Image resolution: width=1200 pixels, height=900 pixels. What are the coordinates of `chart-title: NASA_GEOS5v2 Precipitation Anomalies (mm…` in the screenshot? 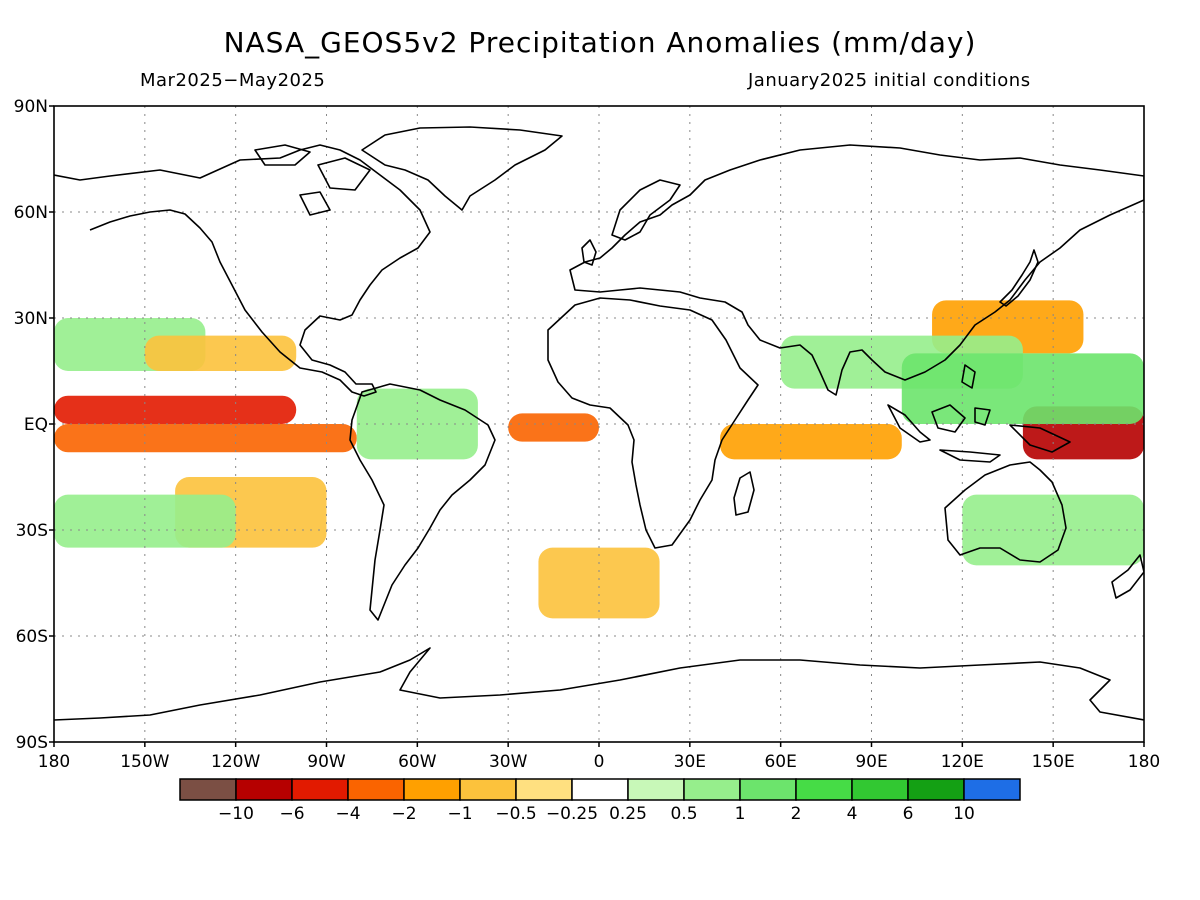 It's located at (600, 42).